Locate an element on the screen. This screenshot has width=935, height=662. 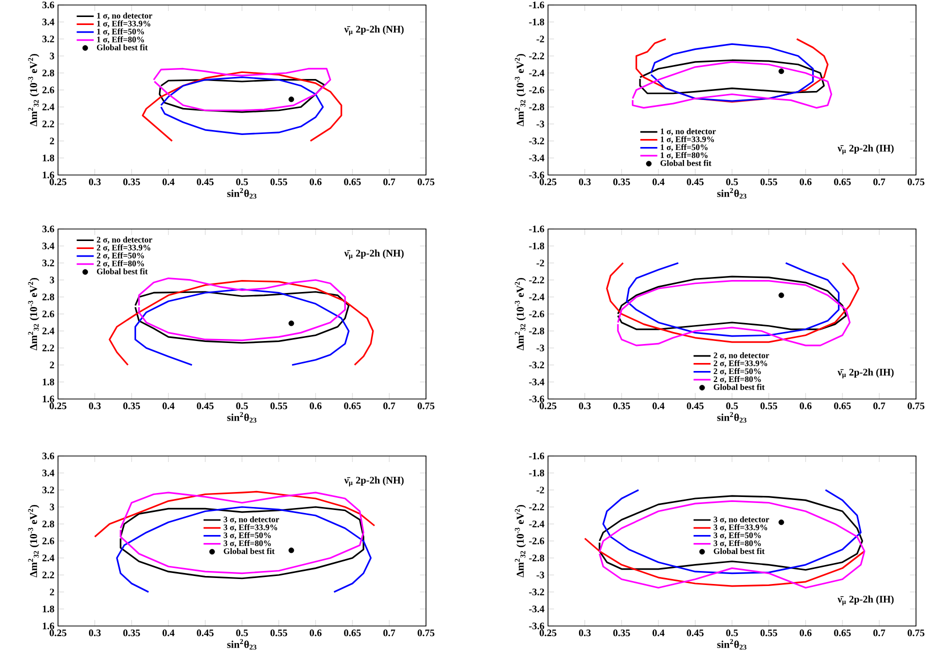
annotation: ν̄$_{μ}$ 2p-2h (NH) is located at coordinates (374, 481).